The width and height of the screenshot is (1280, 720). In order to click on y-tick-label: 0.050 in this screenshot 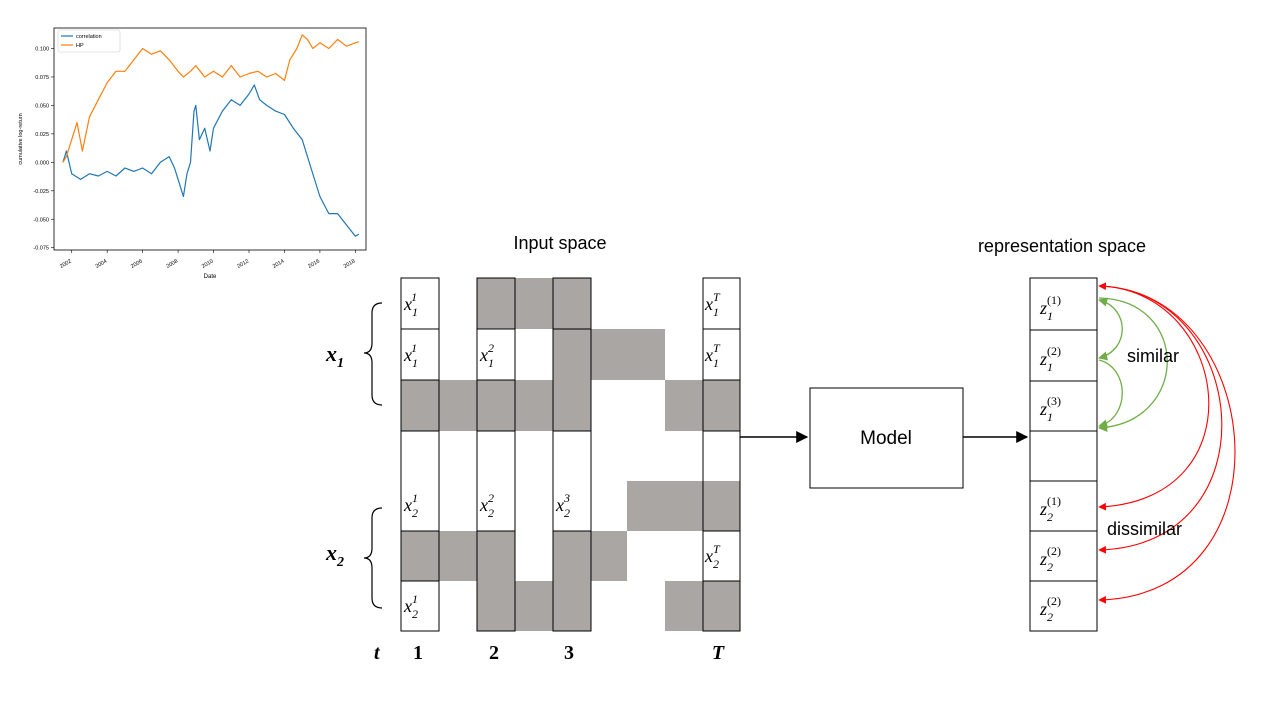, I will do `click(42, 106)`.